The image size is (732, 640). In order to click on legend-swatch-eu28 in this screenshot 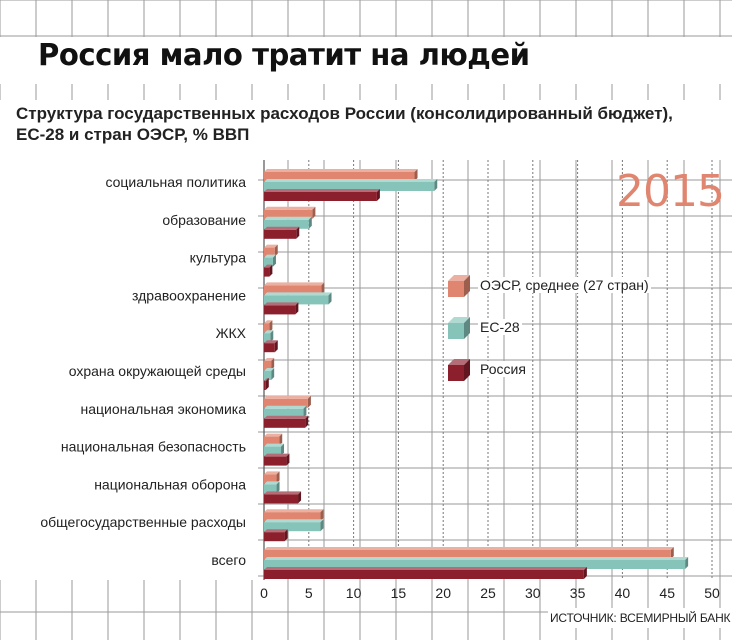, I will do `click(459, 328)`.